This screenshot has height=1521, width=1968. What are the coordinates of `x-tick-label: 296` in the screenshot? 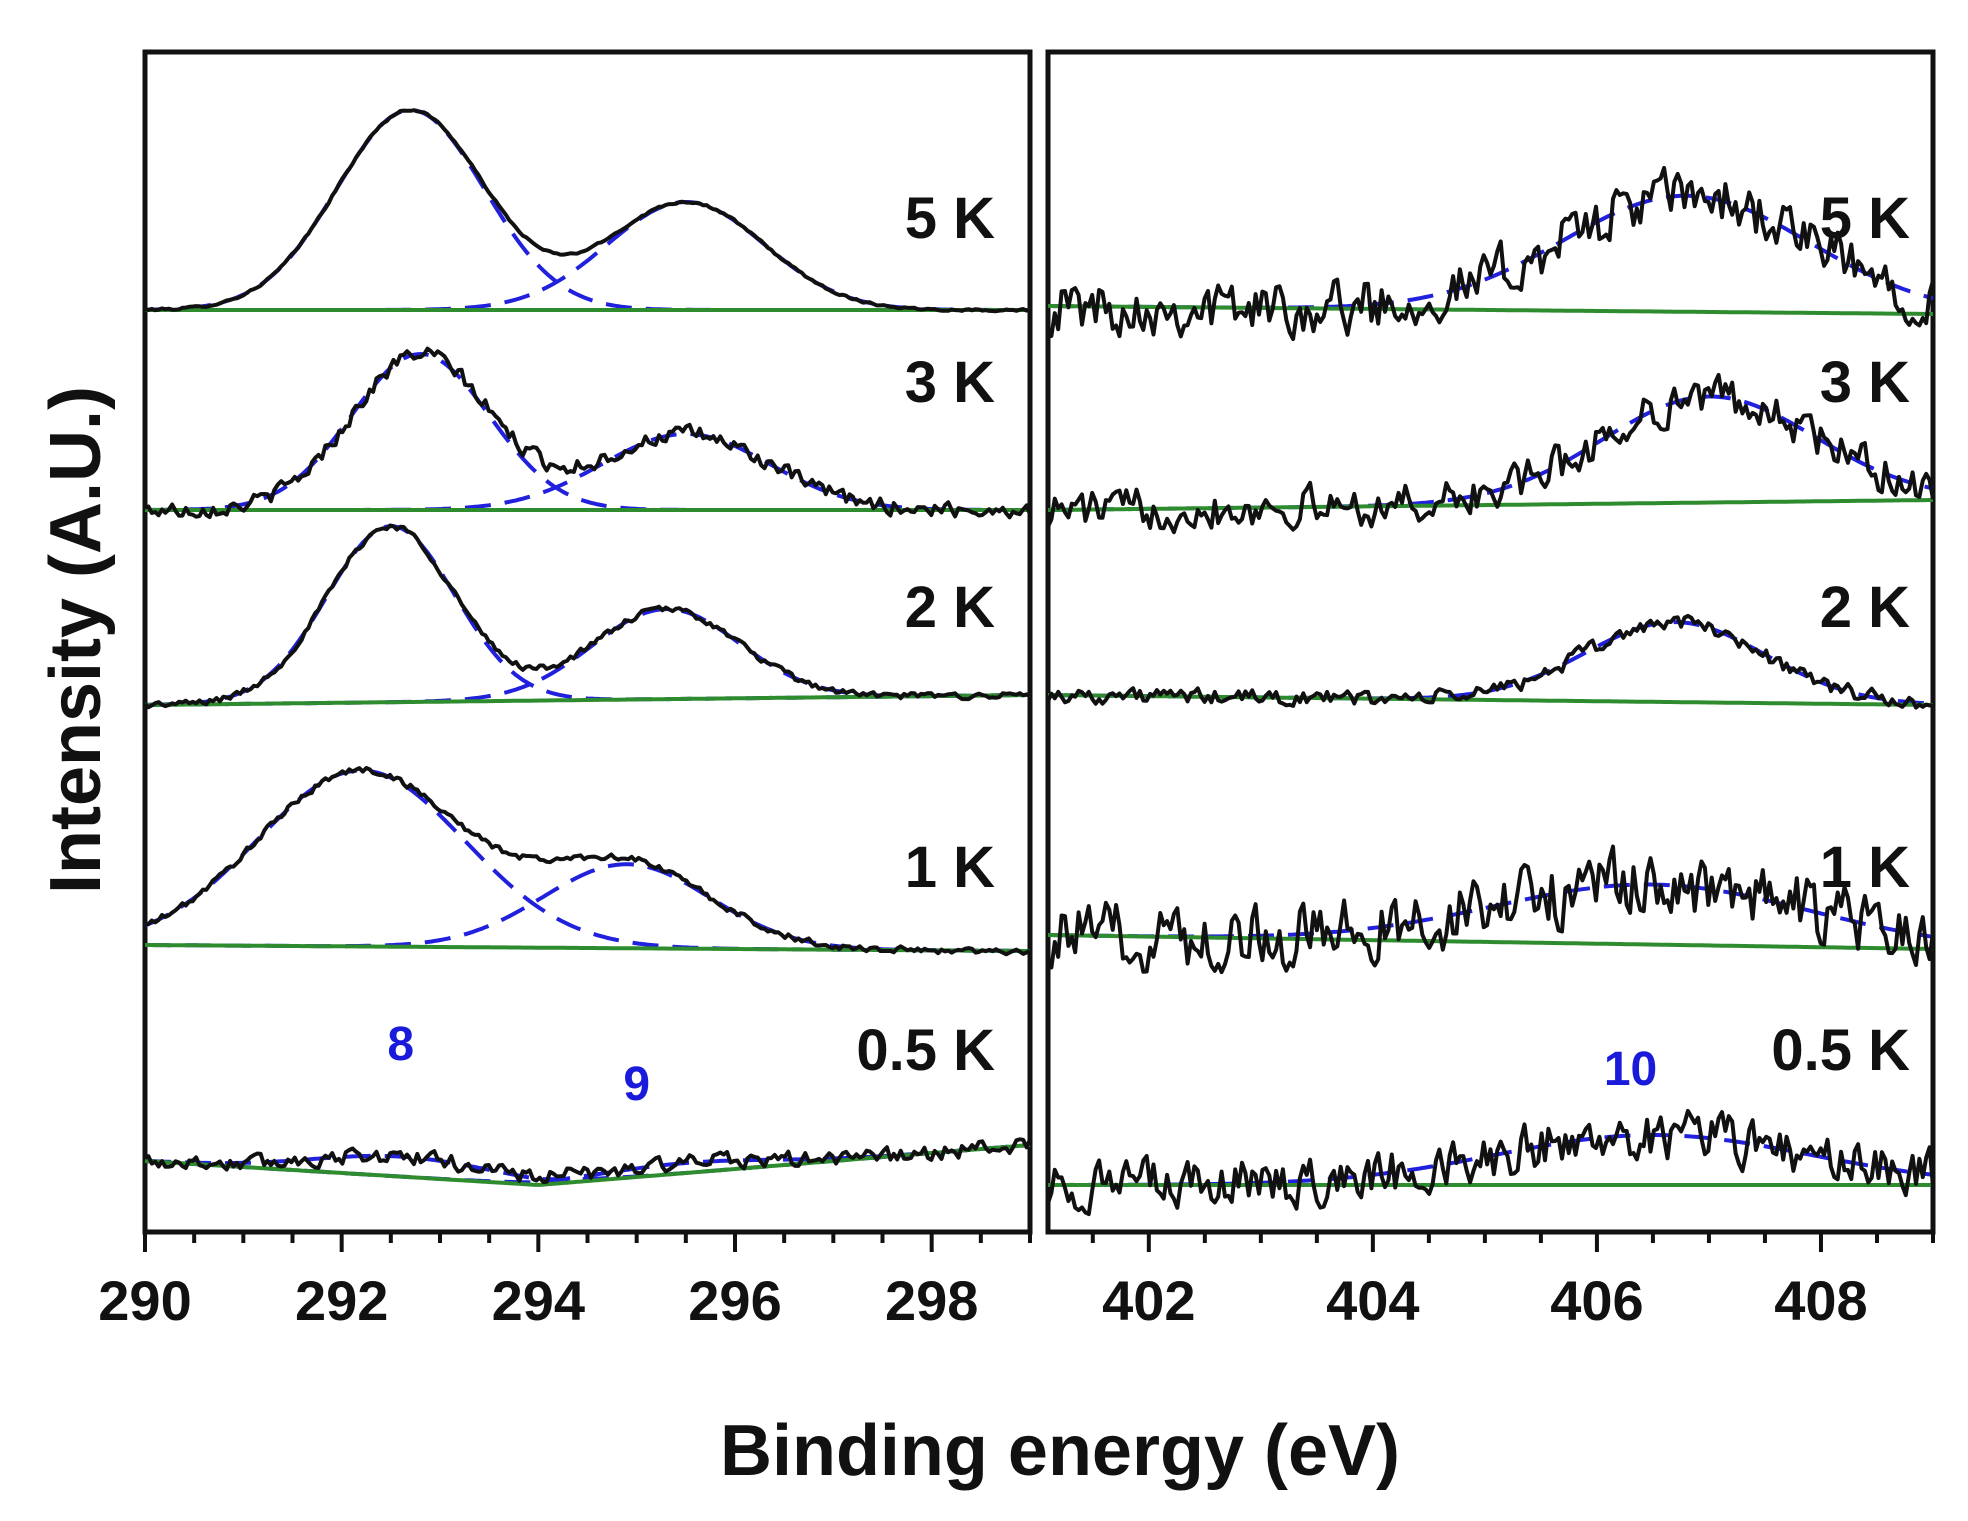 It's located at (734, 1300).